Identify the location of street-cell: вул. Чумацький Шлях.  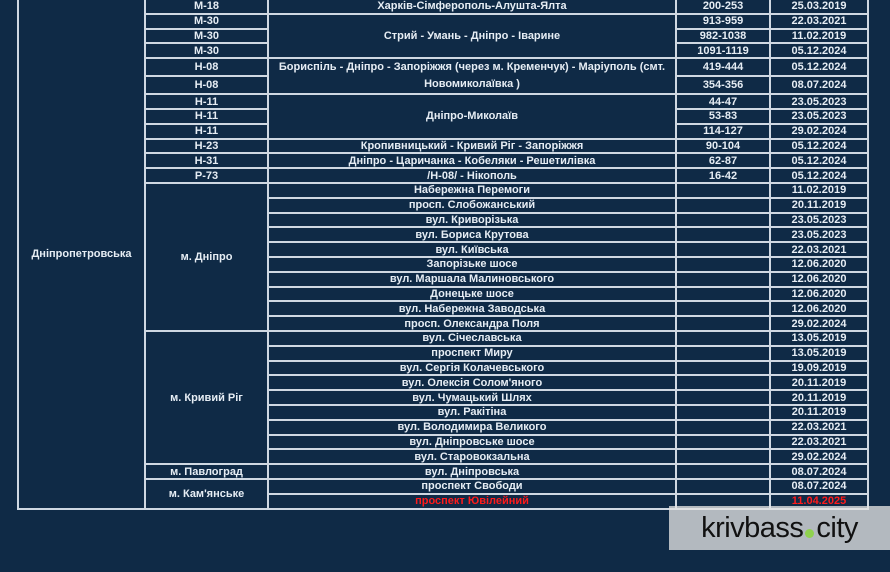
(472, 397).